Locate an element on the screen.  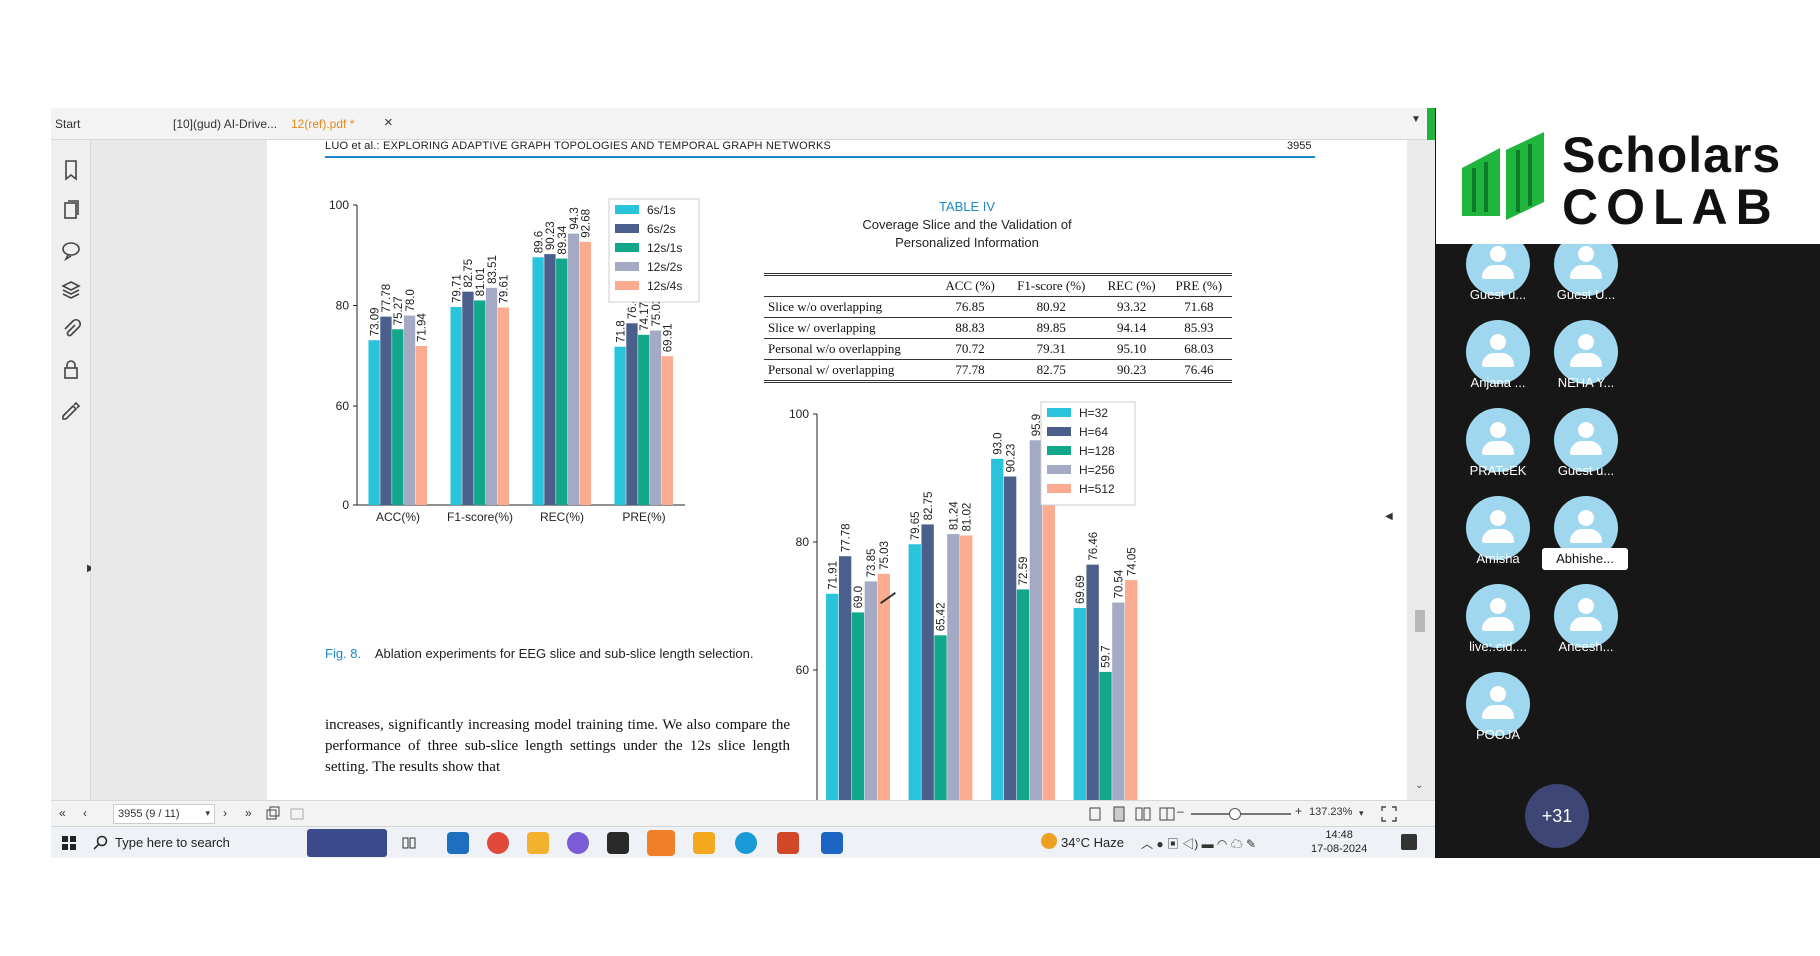
pages-icon is located at coordinates (71, 210).